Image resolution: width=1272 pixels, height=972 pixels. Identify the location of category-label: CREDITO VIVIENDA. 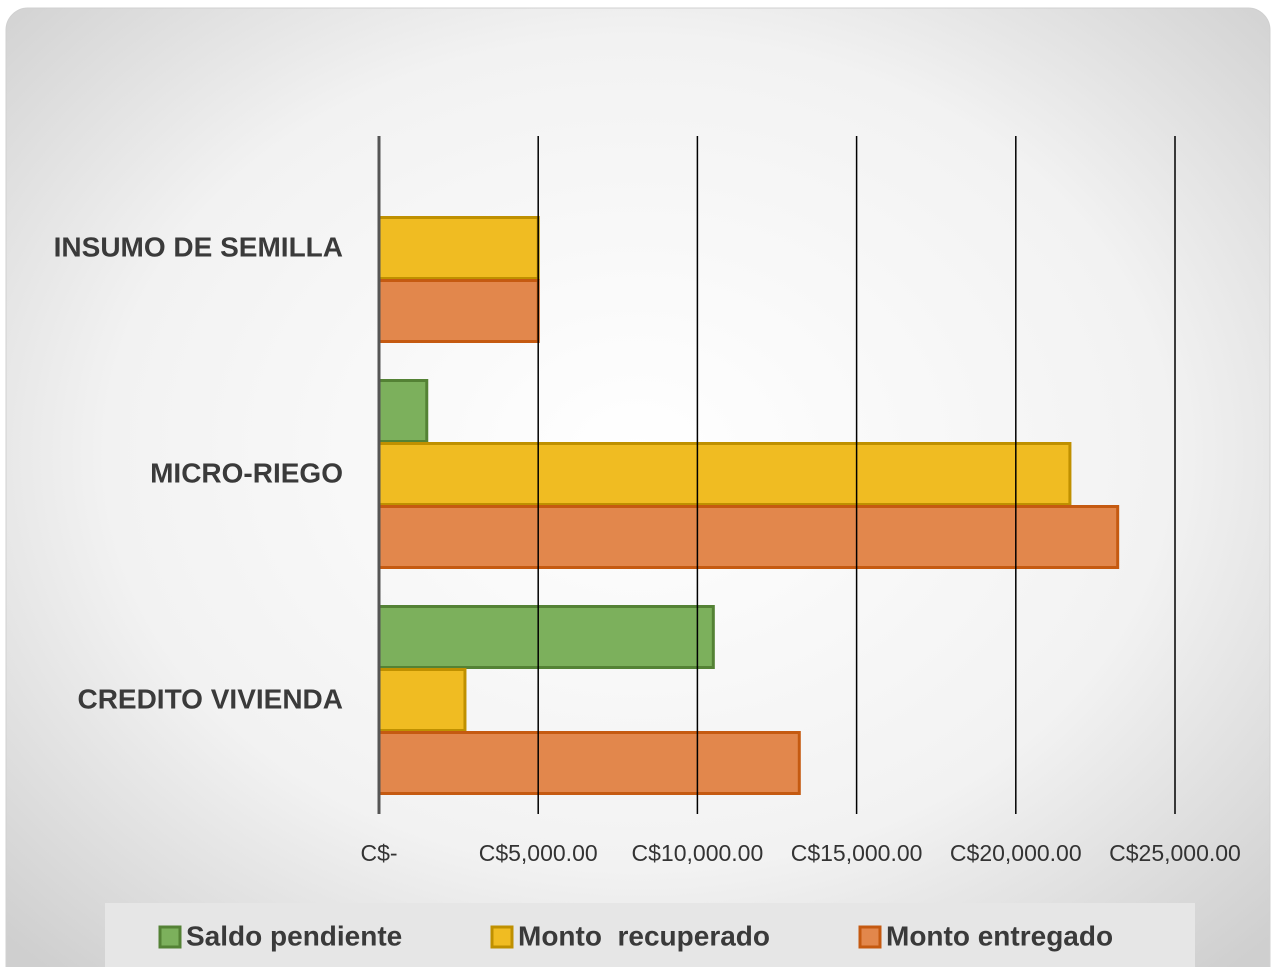
(210, 698).